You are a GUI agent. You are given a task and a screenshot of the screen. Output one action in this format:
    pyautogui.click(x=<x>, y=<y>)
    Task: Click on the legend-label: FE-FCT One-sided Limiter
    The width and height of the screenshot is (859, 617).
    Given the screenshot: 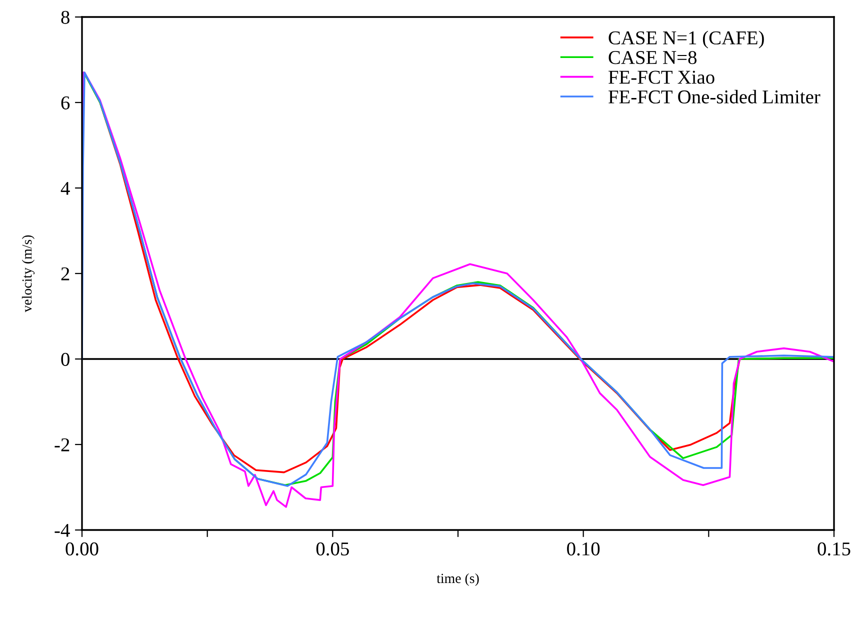 What is the action you would take?
    pyautogui.click(x=714, y=97)
    